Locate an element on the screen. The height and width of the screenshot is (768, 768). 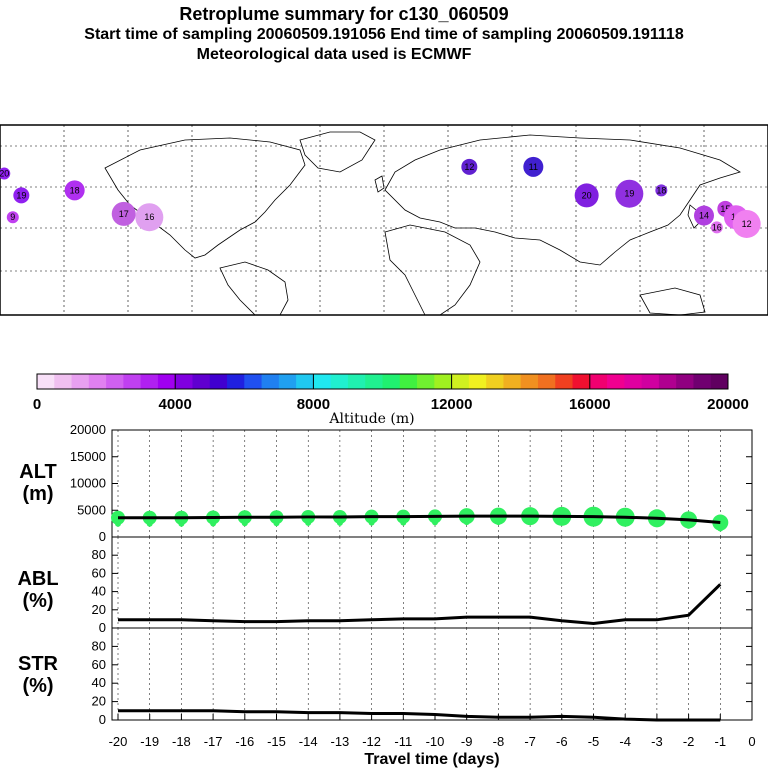
str-series-line is located at coordinates (419, 715).